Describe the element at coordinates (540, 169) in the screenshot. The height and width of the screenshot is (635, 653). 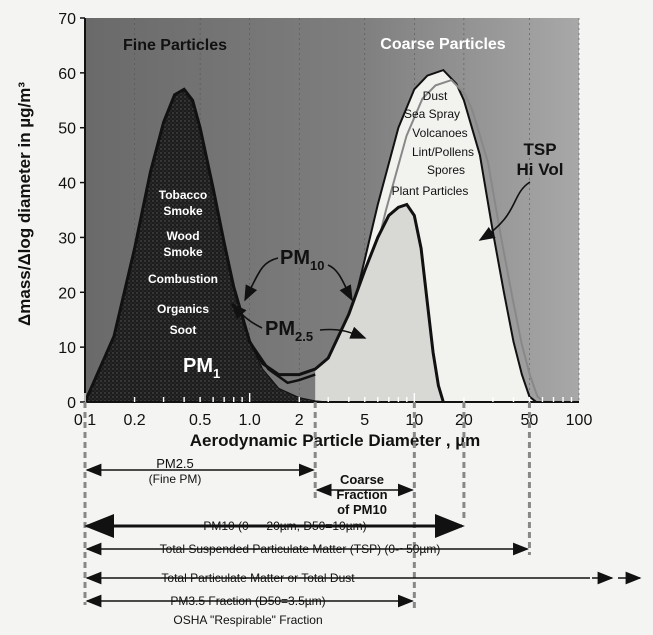
I see `tsp-hivol-label: Hi Vol` at that location.